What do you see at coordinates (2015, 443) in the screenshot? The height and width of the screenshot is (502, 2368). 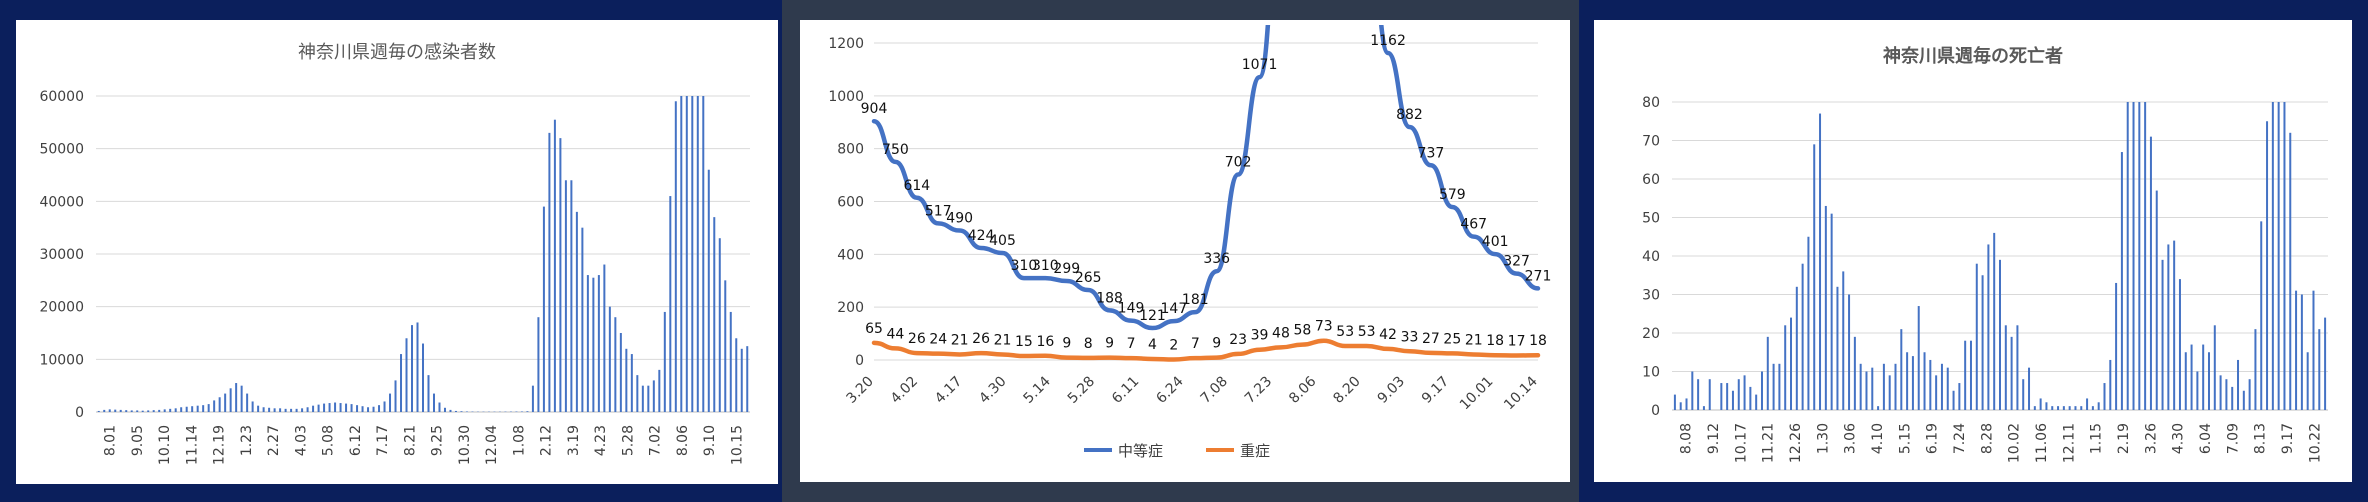 I see `x-tick-label: 10.02` at bounding box center [2015, 443].